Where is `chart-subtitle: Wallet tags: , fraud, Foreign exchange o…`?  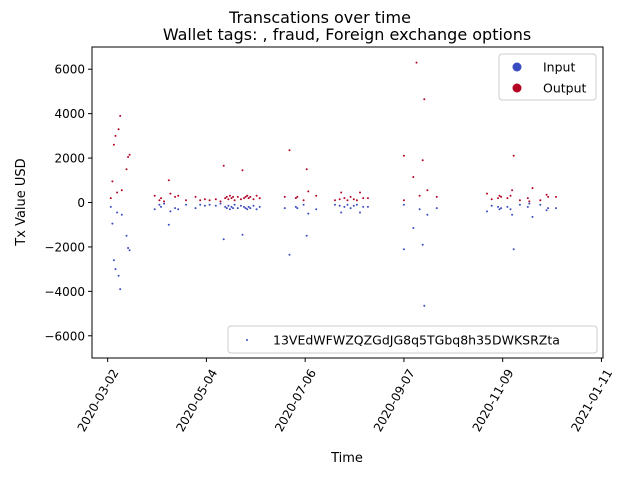
chart-subtitle: Wallet tags: , fraud, Foreign exchange o… is located at coordinates (347, 34).